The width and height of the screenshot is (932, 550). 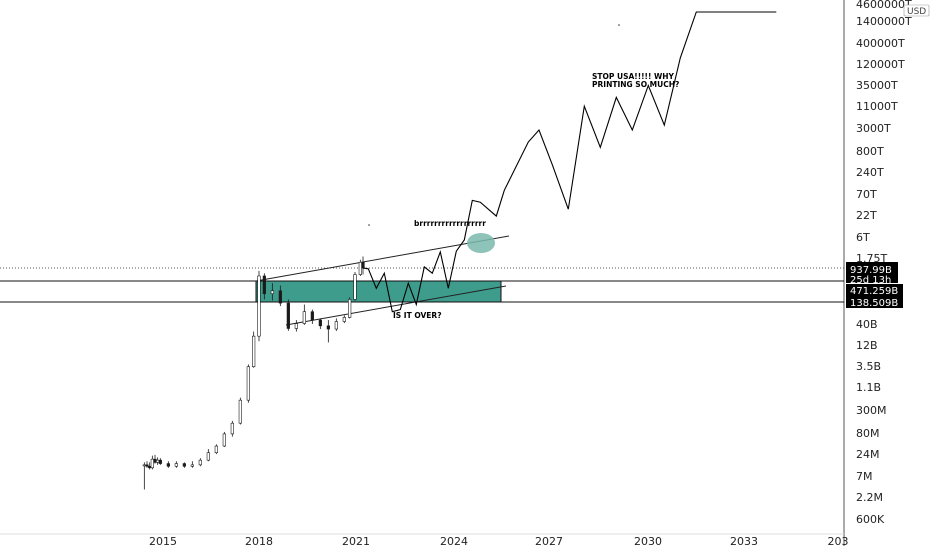 I want to click on y-tick-label: 6T, so click(x=863, y=237).